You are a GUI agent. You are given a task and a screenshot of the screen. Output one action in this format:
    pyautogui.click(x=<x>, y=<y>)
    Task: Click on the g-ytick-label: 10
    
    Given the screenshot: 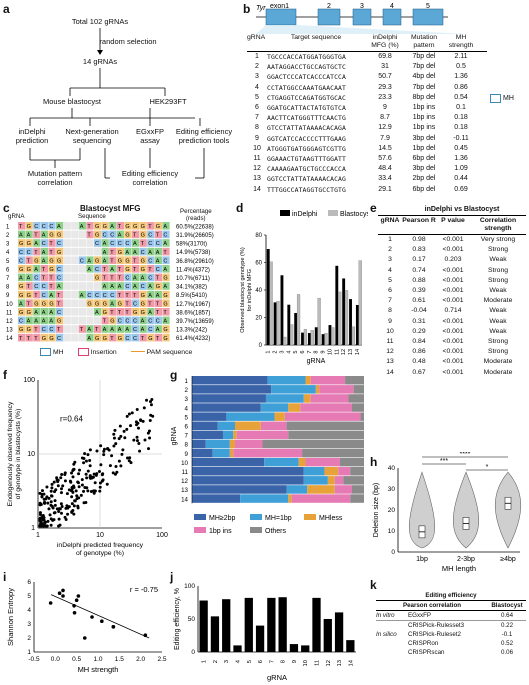 What is the action you would take?
    pyautogui.click(x=184, y=463)
    